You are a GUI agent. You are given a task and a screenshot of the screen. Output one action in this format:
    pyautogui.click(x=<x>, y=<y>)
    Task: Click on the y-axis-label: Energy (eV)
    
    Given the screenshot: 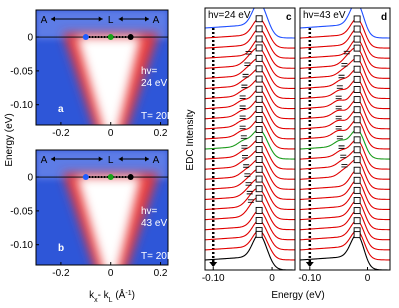 What is the action you would take?
    pyautogui.click(x=9, y=139)
    